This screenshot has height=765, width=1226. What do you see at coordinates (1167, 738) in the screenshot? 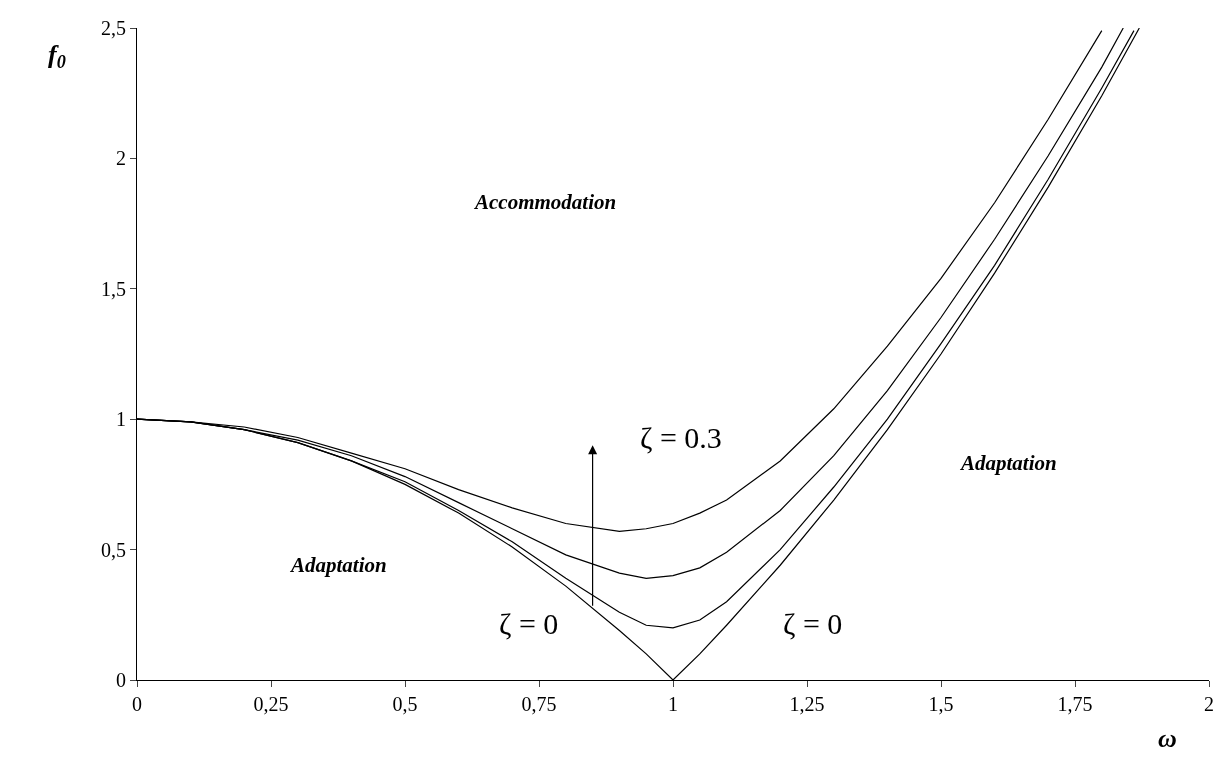
I see `x-axis-title: ω` at bounding box center [1167, 738].